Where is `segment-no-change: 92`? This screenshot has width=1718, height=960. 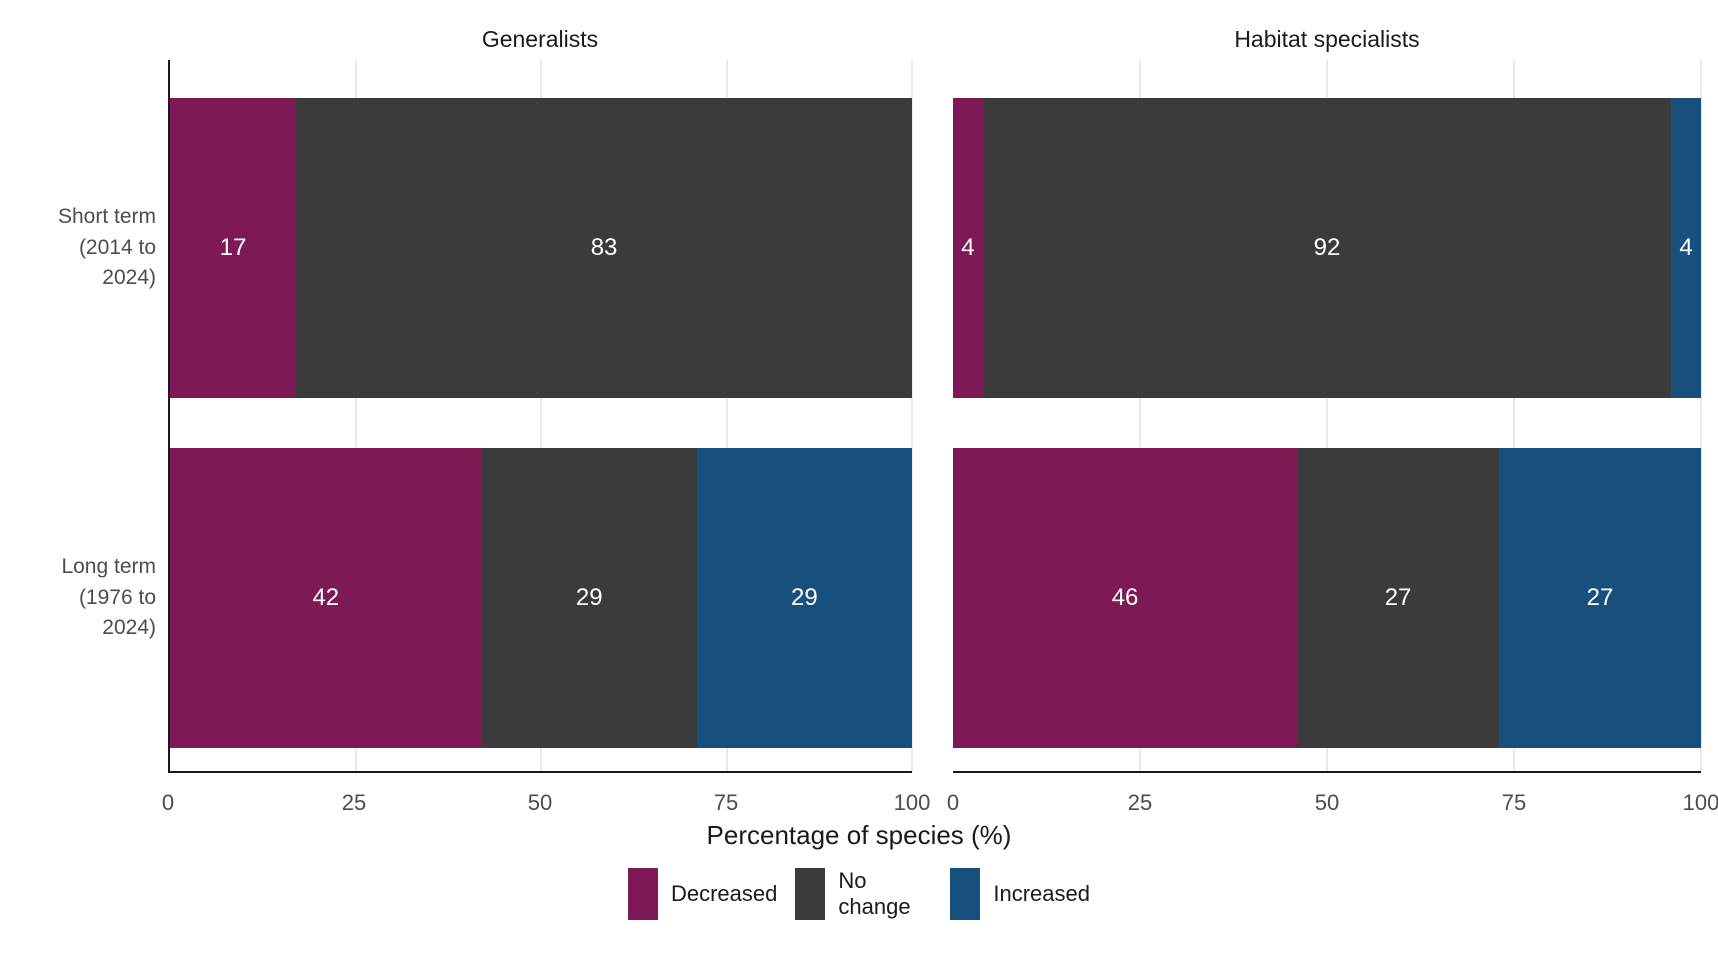 segment-no-change: 92 is located at coordinates (1327, 248).